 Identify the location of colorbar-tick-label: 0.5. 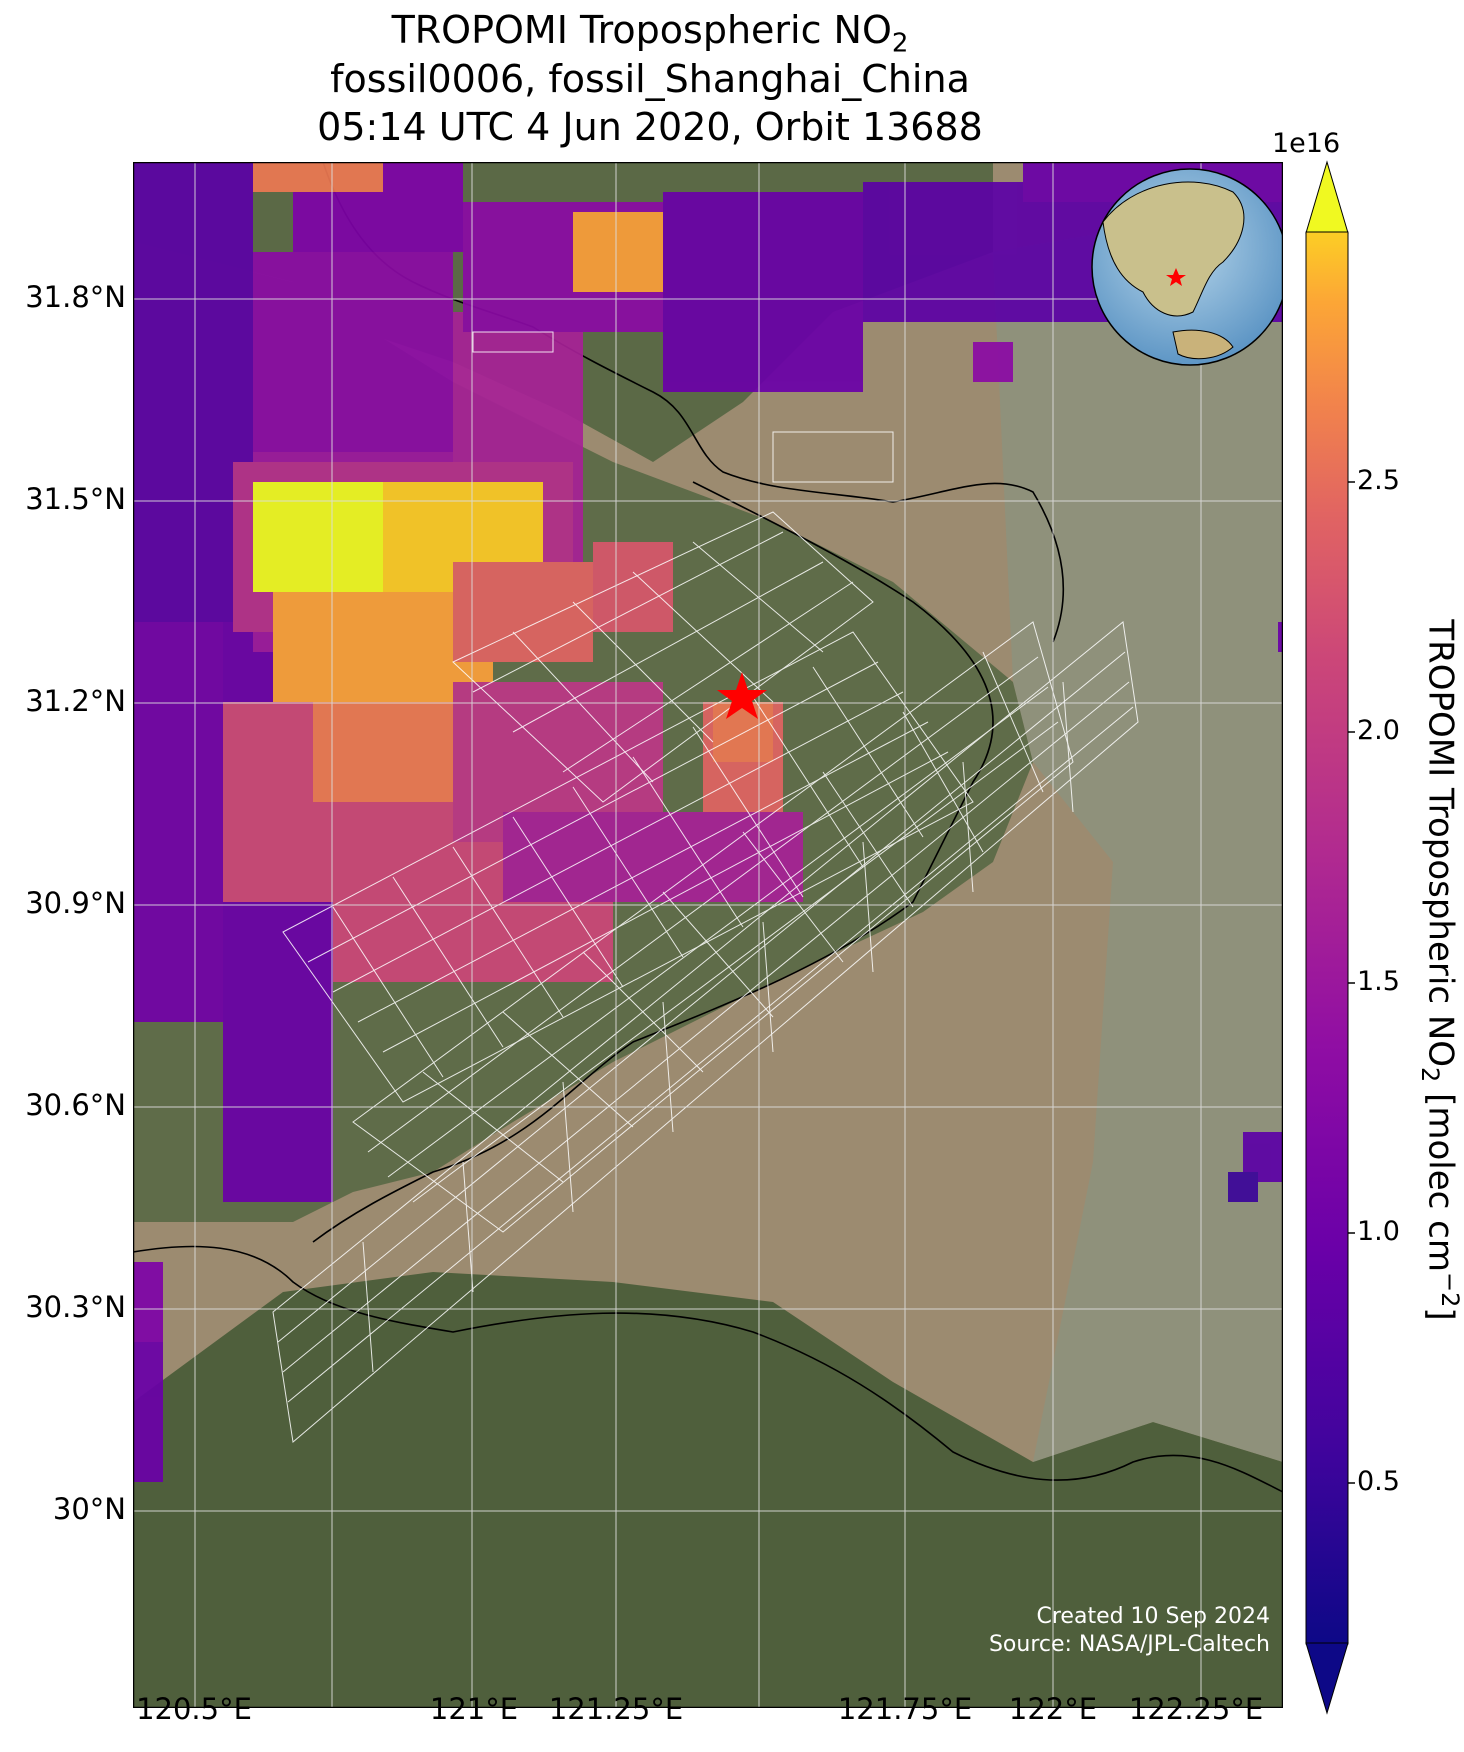
(1378, 1481).